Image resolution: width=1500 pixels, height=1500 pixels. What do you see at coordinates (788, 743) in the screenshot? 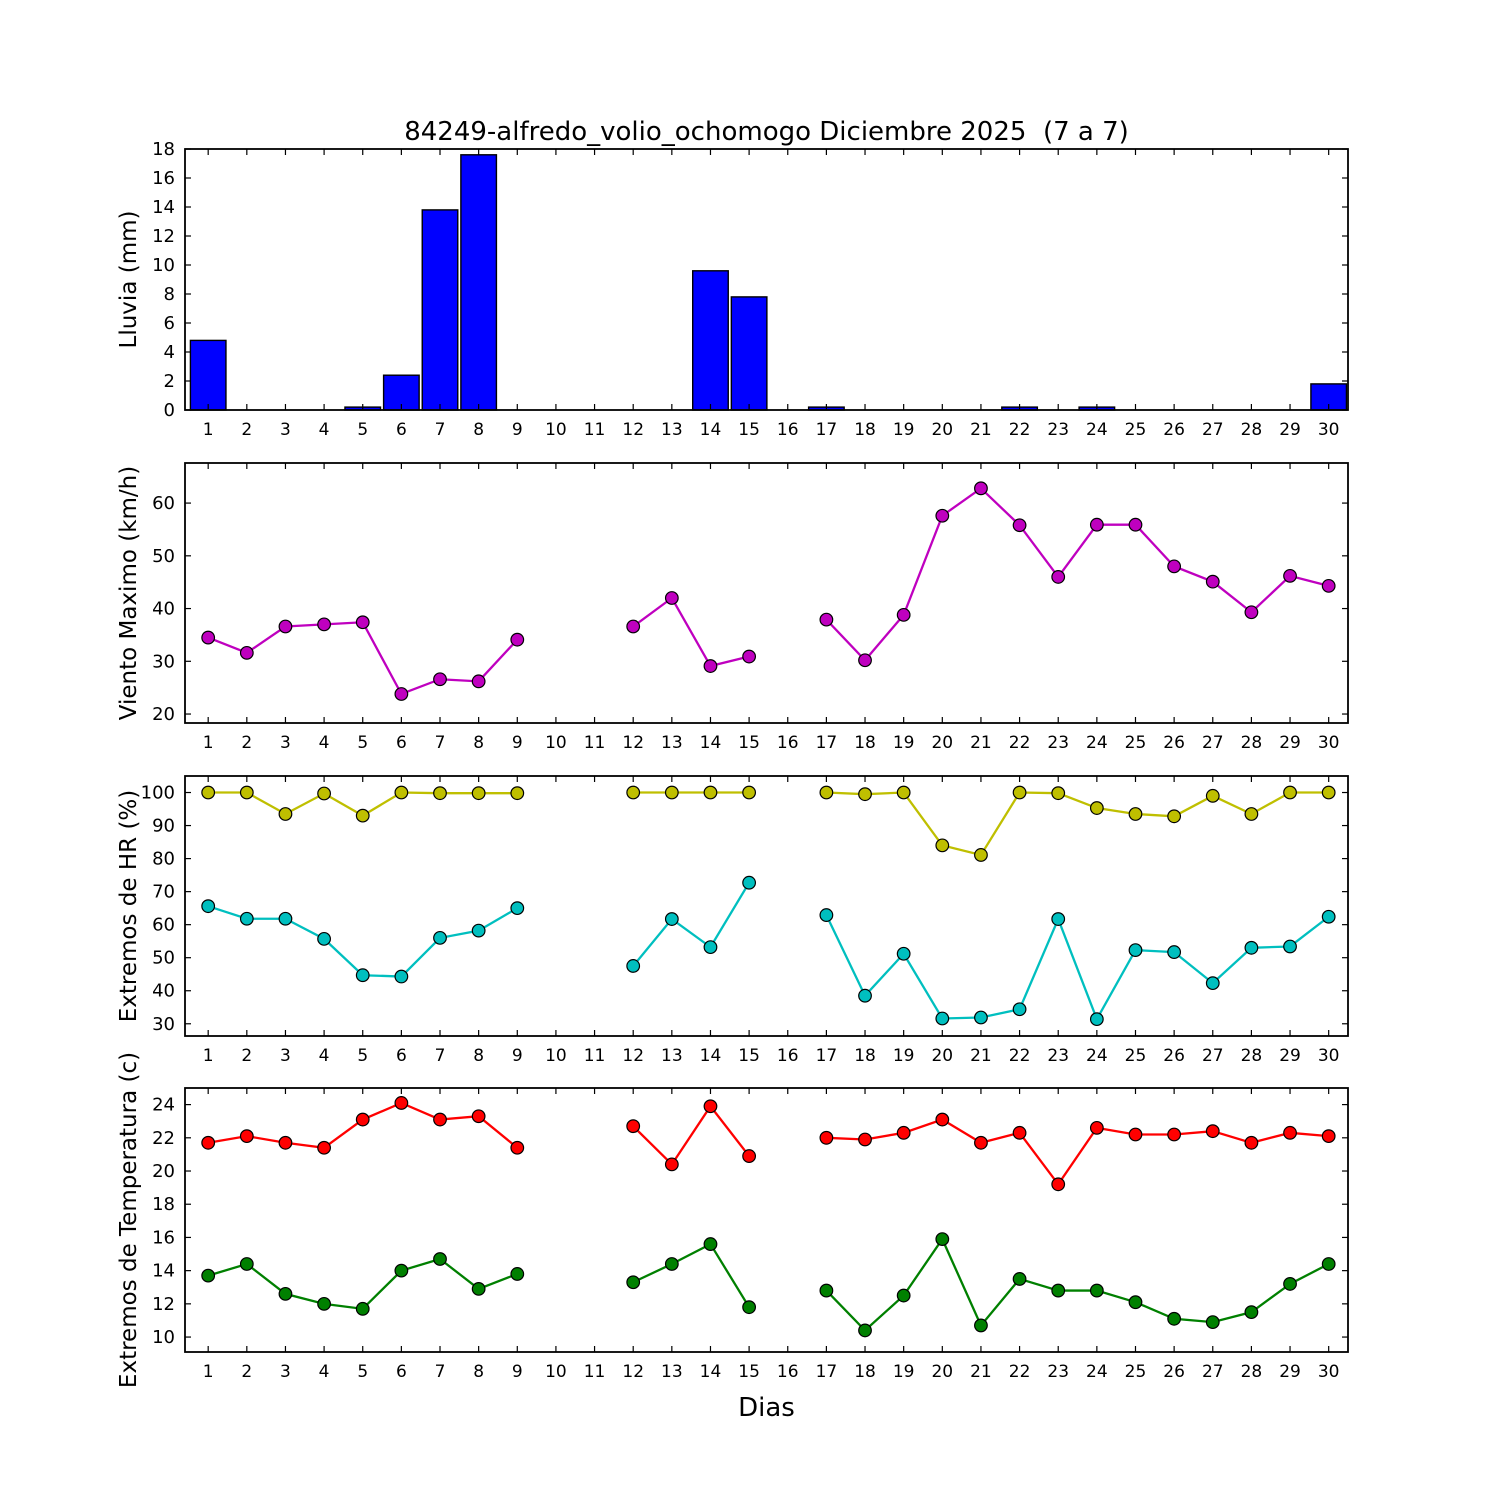
I see `x-tick-label: 16` at bounding box center [788, 743].